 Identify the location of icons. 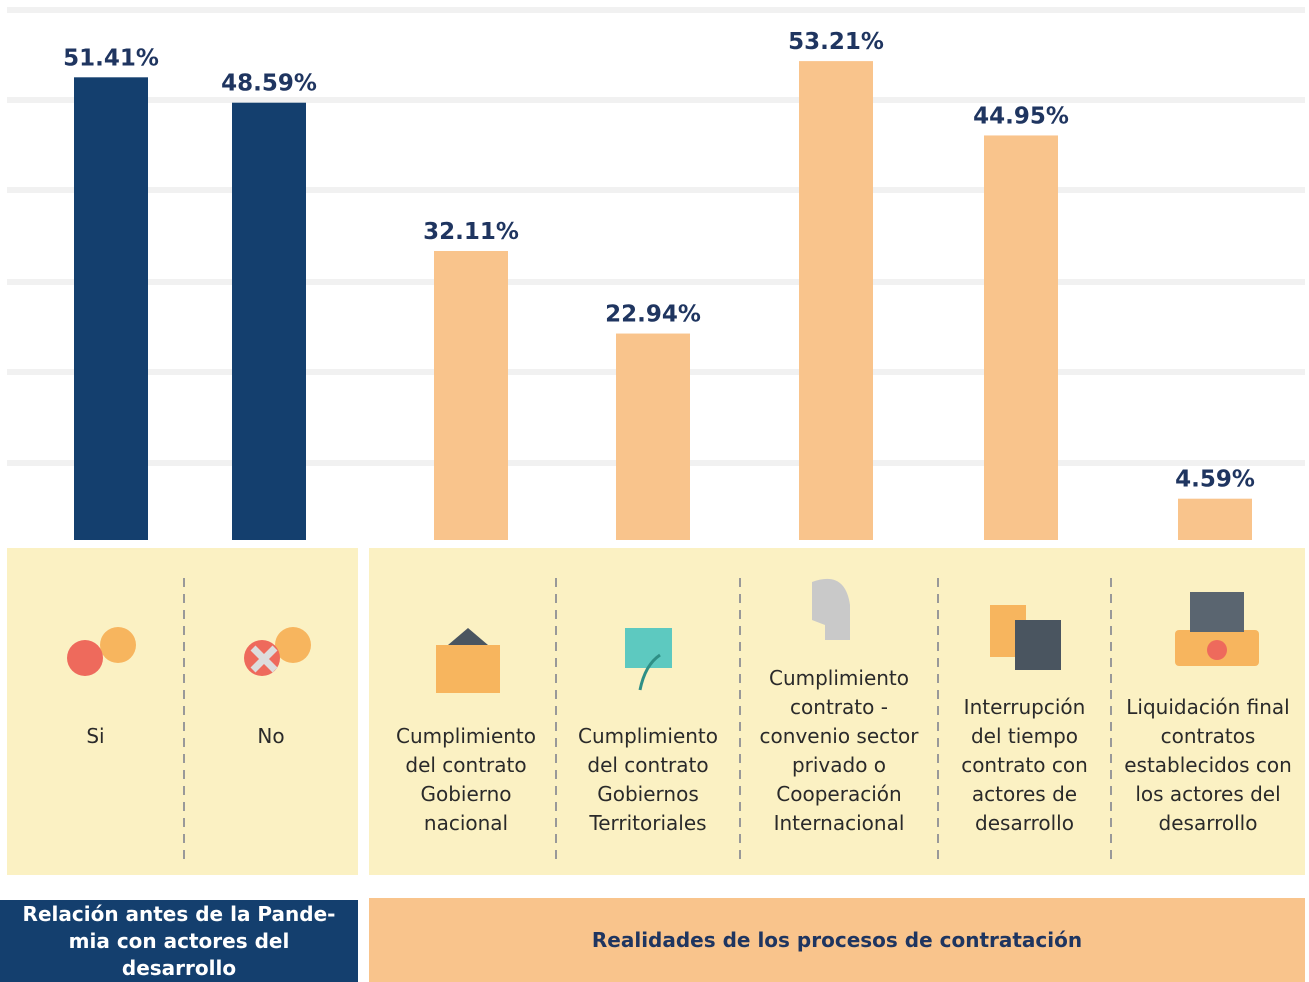
(663, 635).